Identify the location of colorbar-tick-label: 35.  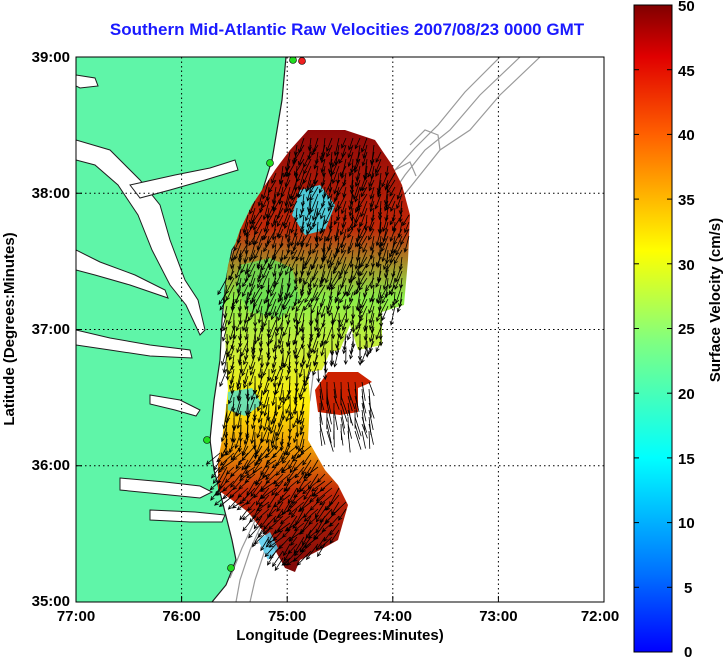
(686, 200).